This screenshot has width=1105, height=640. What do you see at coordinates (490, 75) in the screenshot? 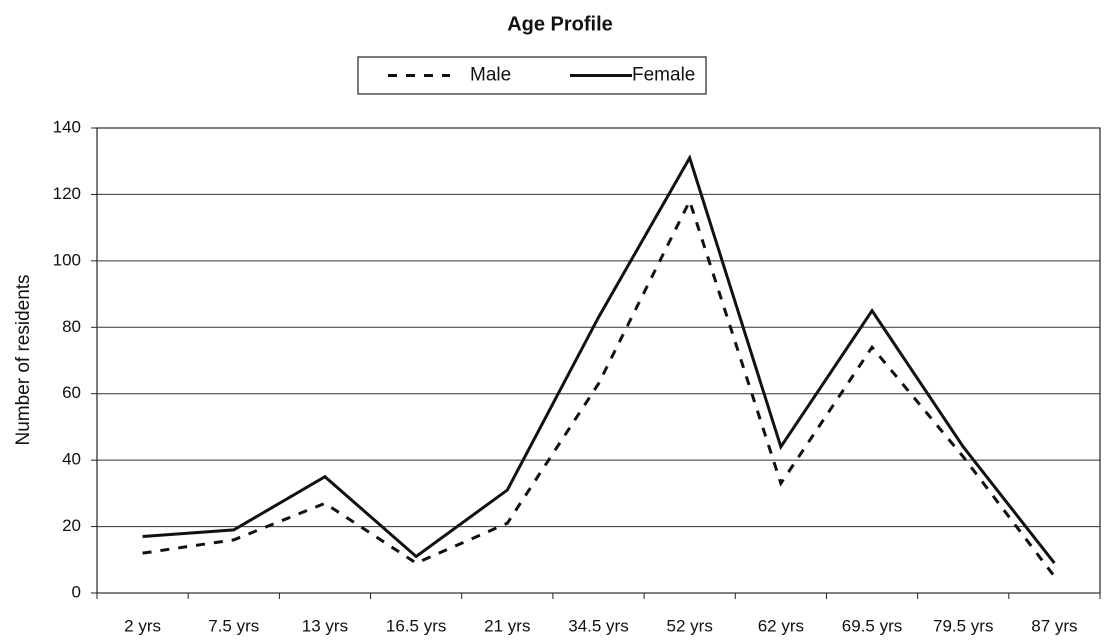
I see `legend-label: Male` at bounding box center [490, 75].